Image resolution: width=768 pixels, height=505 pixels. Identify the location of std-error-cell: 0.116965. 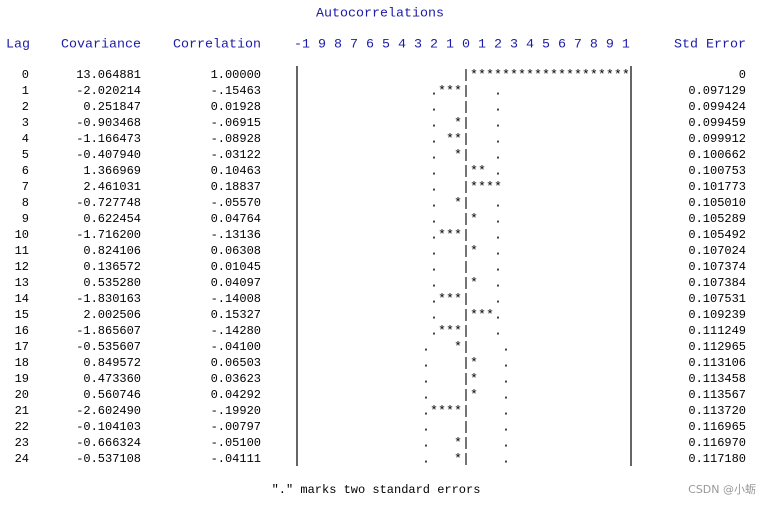
(717, 427).